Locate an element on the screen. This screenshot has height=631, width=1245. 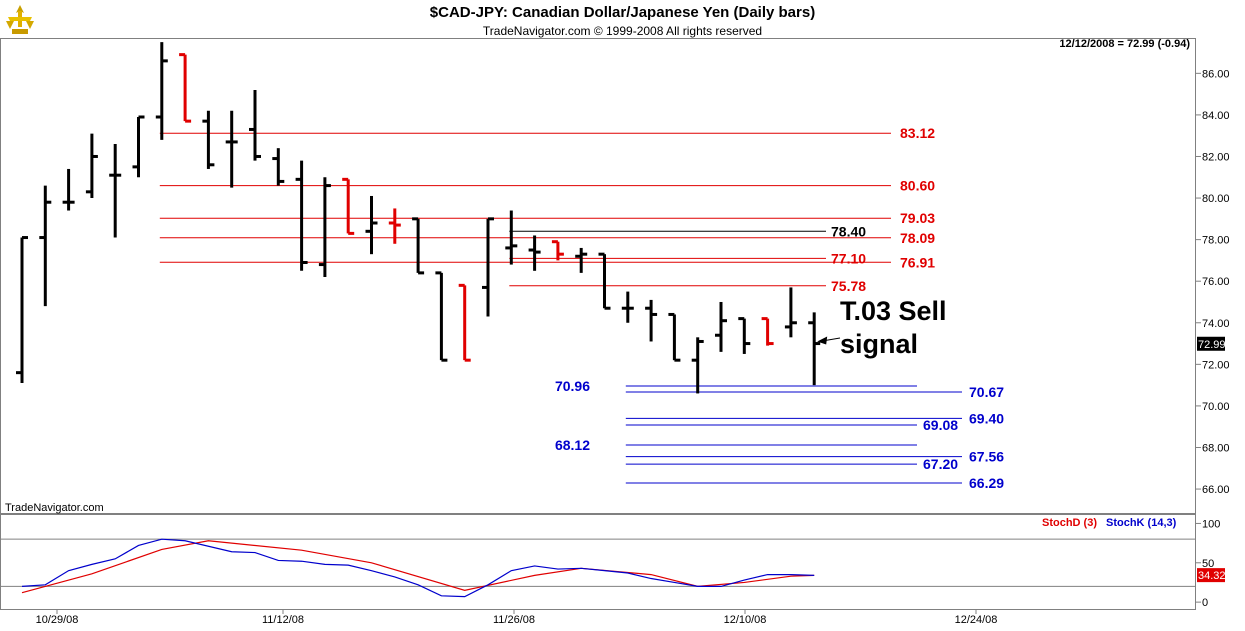
level-label: 67.56 is located at coordinates (986, 457).